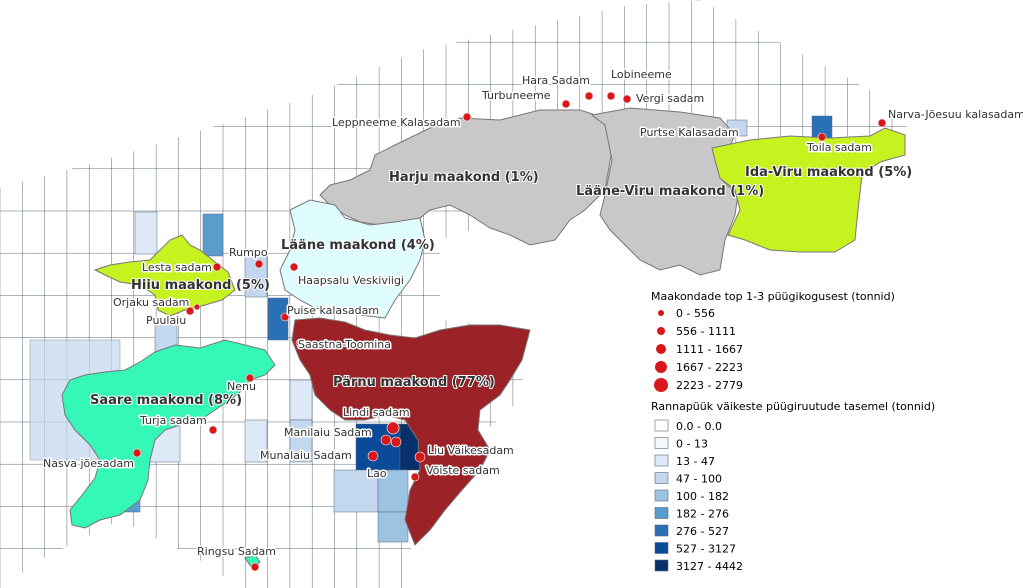 The width and height of the screenshot is (1023, 588). I want to click on harbor-label: Orjaku sadam, so click(151, 302).